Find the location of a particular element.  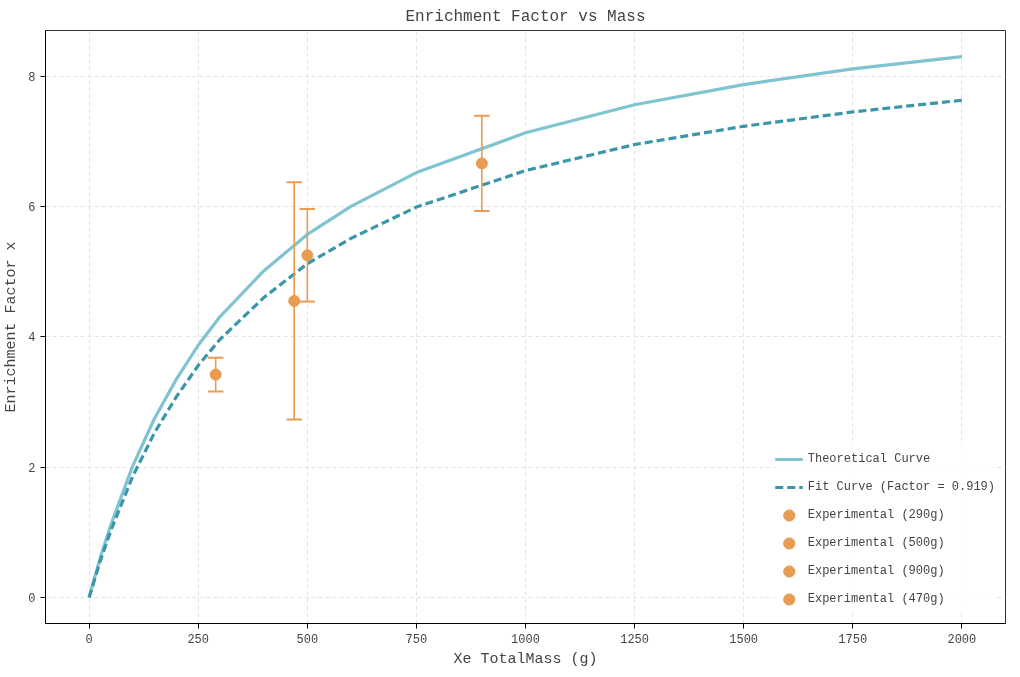

y-tick-label: 2 is located at coordinates (32, 468).